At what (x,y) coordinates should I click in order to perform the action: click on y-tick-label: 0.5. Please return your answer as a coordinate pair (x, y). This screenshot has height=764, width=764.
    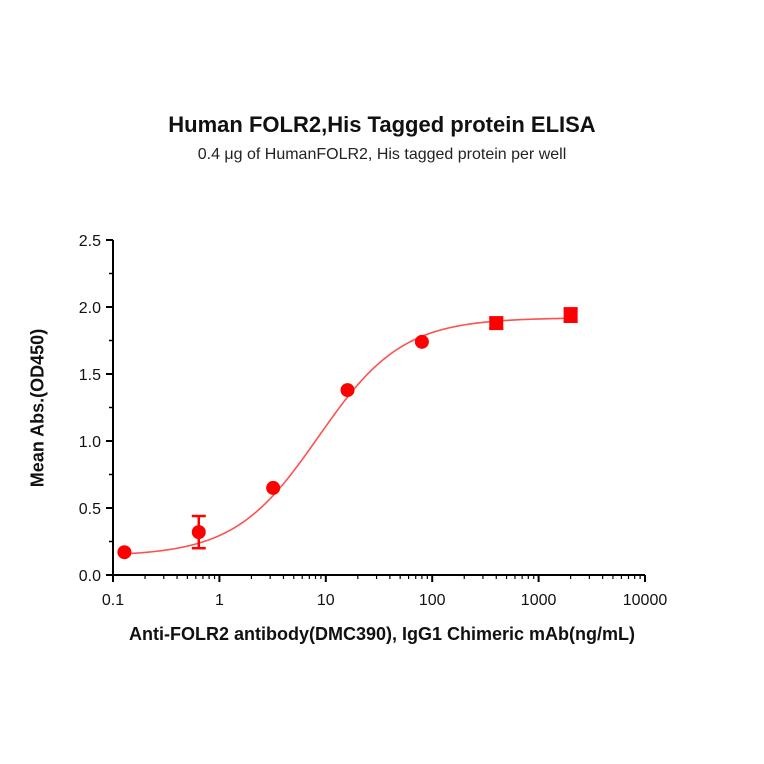
    Looking at the image, I should click on (90, 509).